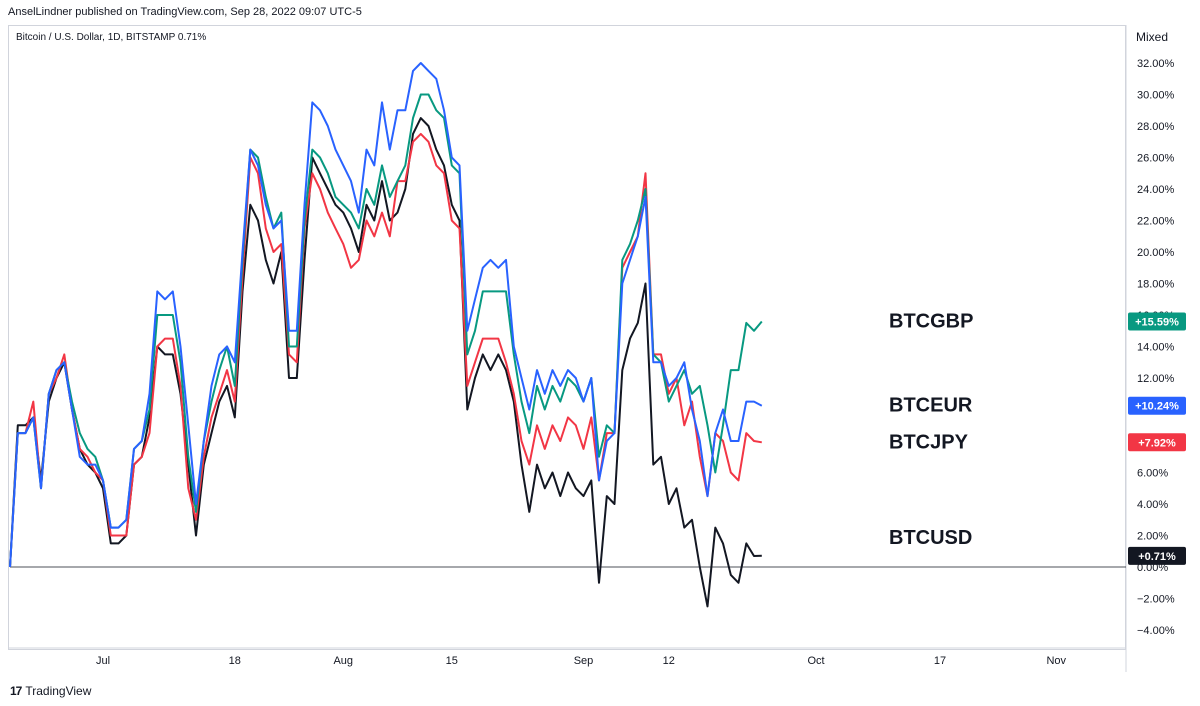  I want to click on value-badge-label: +7.92%, so click(1157, 443).